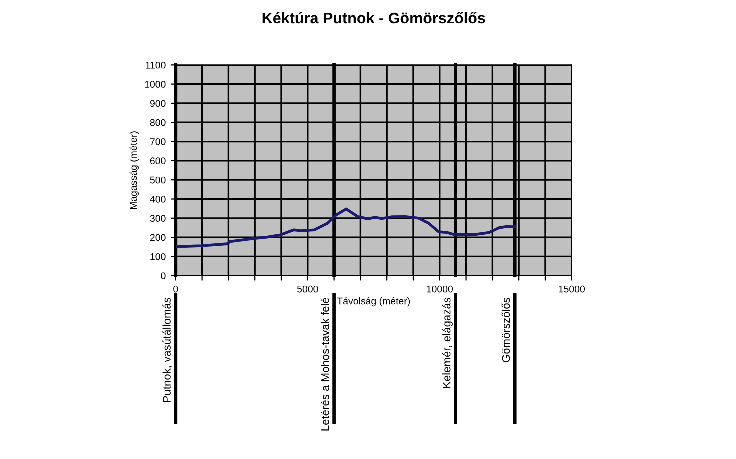 The height and width of the screenshot is (459, 736). I want to click on x-tick-label: 10000, so click(440, 289).